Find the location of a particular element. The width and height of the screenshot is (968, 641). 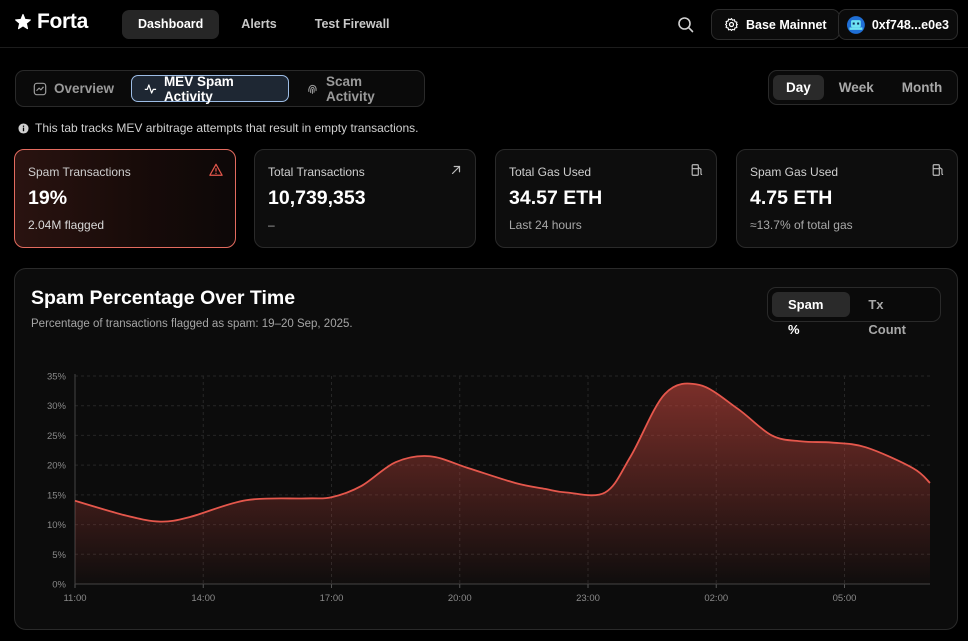

tab-scam-activity: Scam Activity is located at coordinates (356, 88).